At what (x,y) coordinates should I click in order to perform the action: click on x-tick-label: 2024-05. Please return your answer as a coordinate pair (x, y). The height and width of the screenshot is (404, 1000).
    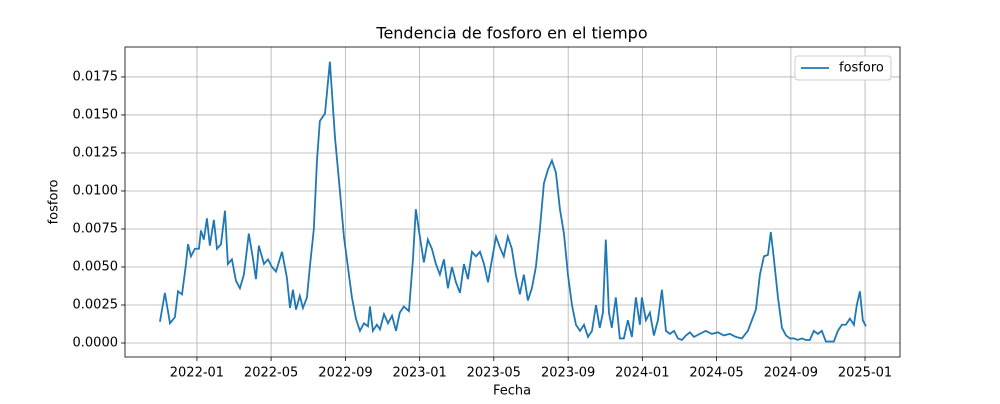
    Looking at the image, I should click on (716, 373).